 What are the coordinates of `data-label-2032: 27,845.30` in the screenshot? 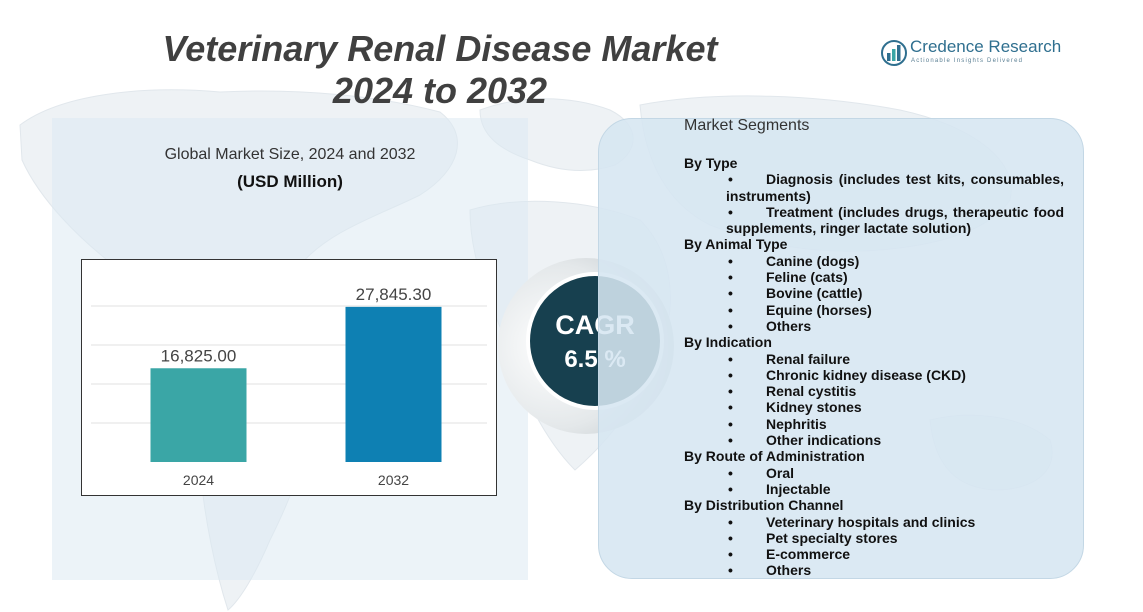 It's located at (394, 294).